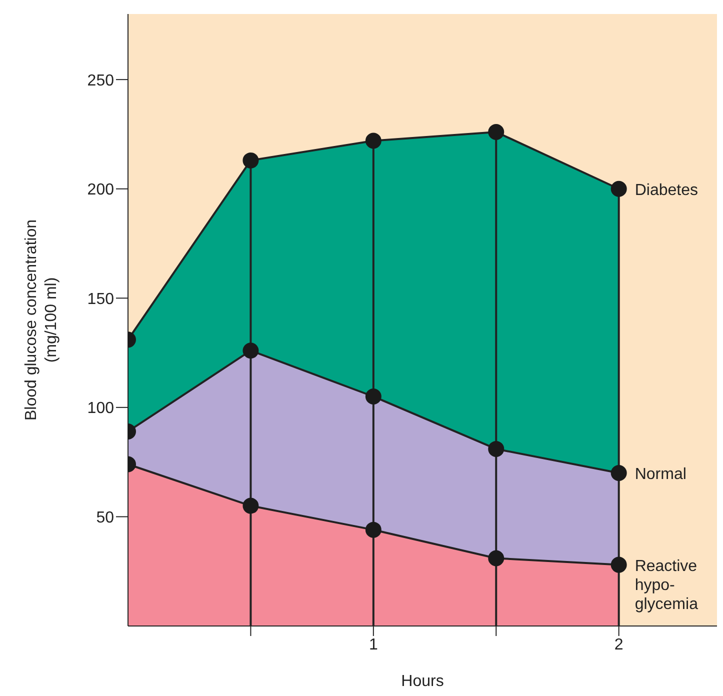 This screenshot has height=696, width=723. Describe the element at coordinates (666, 585) in the screenshot. I see `series-label: Reactive hypo-glycemia` at that location.